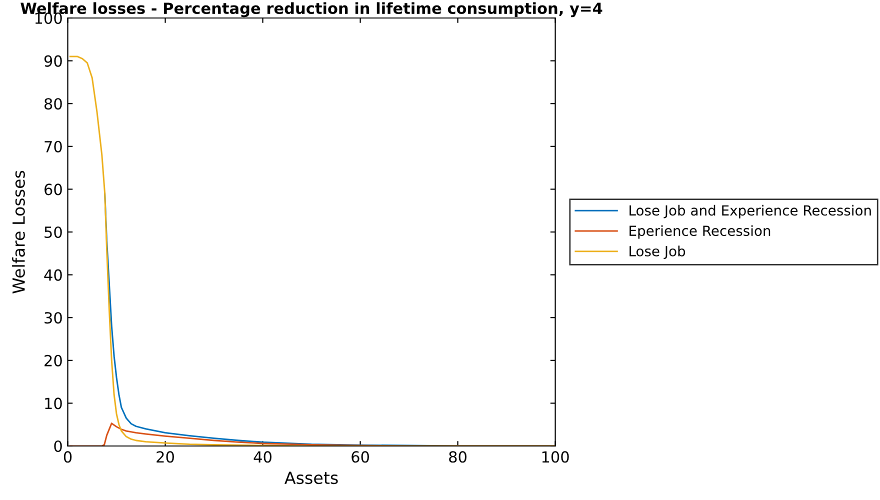  Describe the element at coordinates (53, 190) in the screenshot. I see `y-tick-label: 60` at that location.